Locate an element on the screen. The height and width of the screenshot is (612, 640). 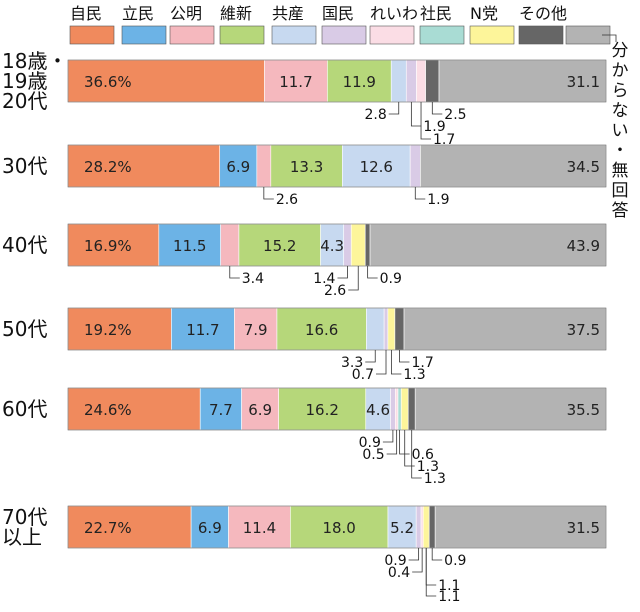
callout-label: 1.7 is located at coordinates (422, 363).